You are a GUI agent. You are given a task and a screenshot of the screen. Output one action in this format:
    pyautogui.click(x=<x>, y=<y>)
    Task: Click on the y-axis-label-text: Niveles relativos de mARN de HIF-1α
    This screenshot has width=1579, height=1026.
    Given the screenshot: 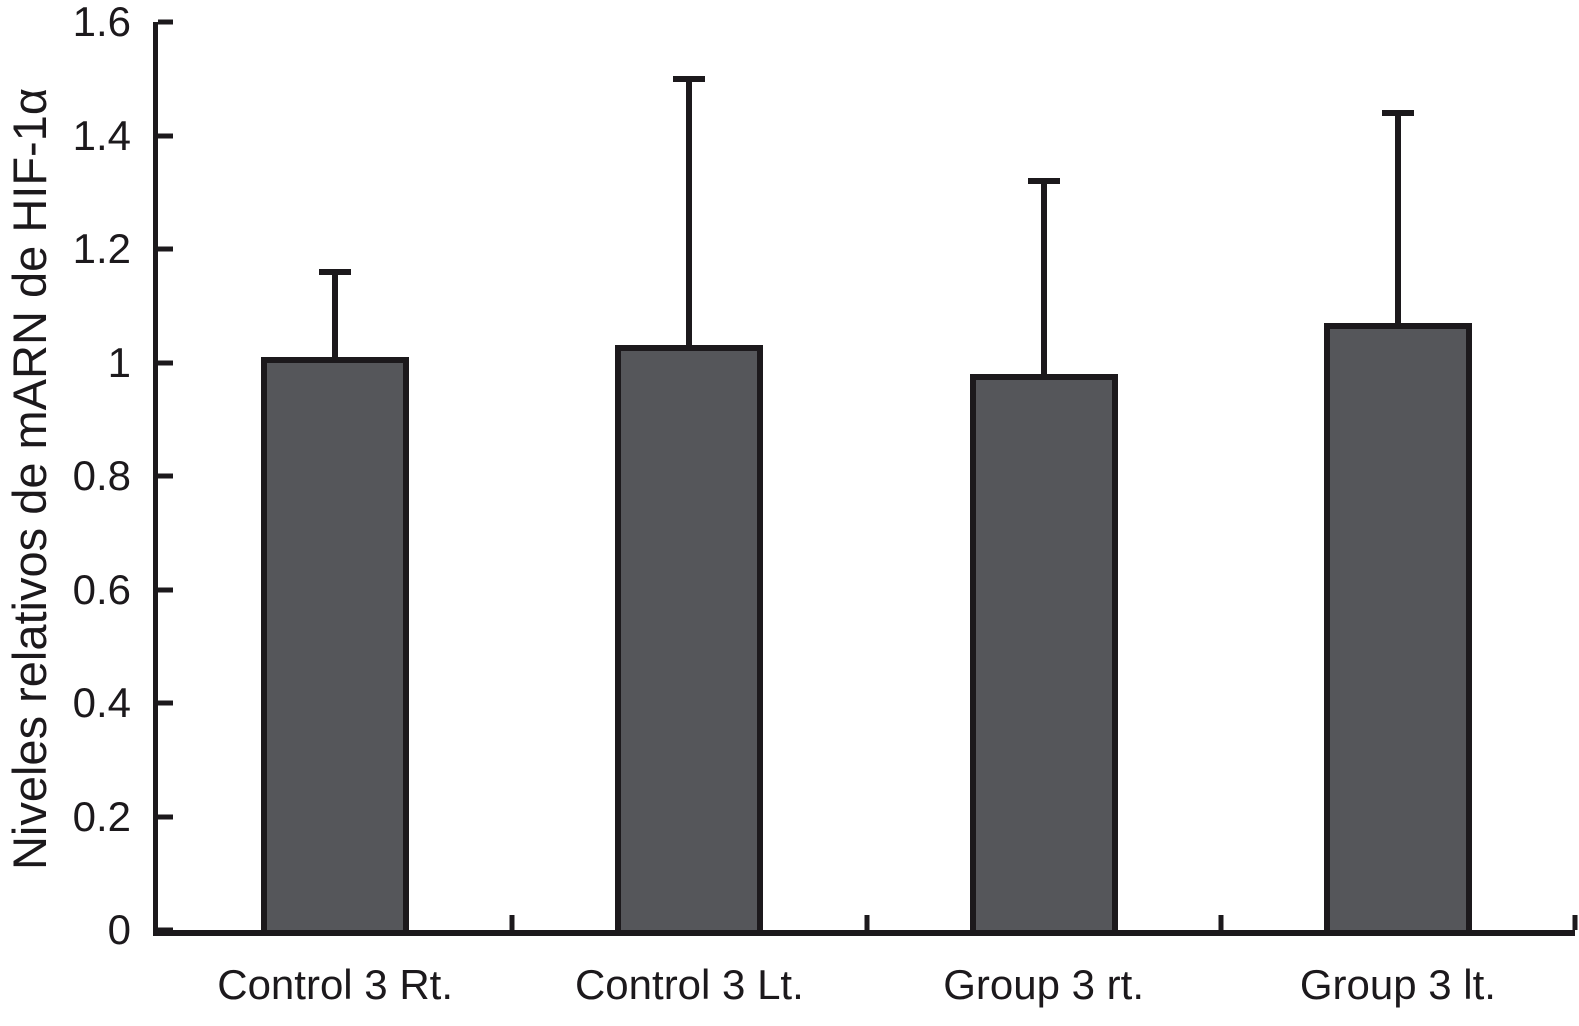 What is the action you would take?
    pyautogui.click(x=29, y=479)
    